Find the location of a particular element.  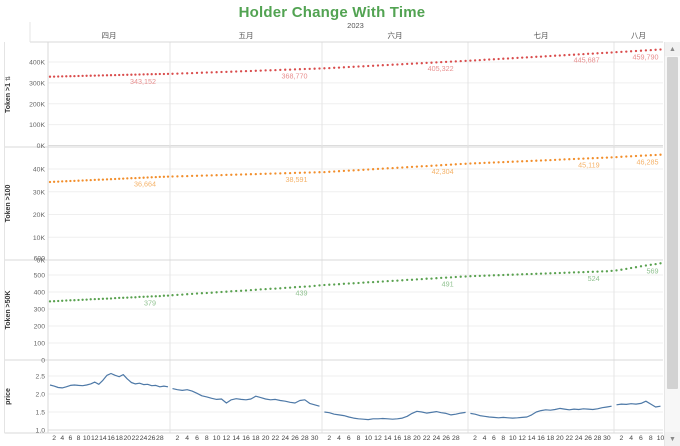

value-label-token_gt1: 459,790 is located at coordinates (646, 57).